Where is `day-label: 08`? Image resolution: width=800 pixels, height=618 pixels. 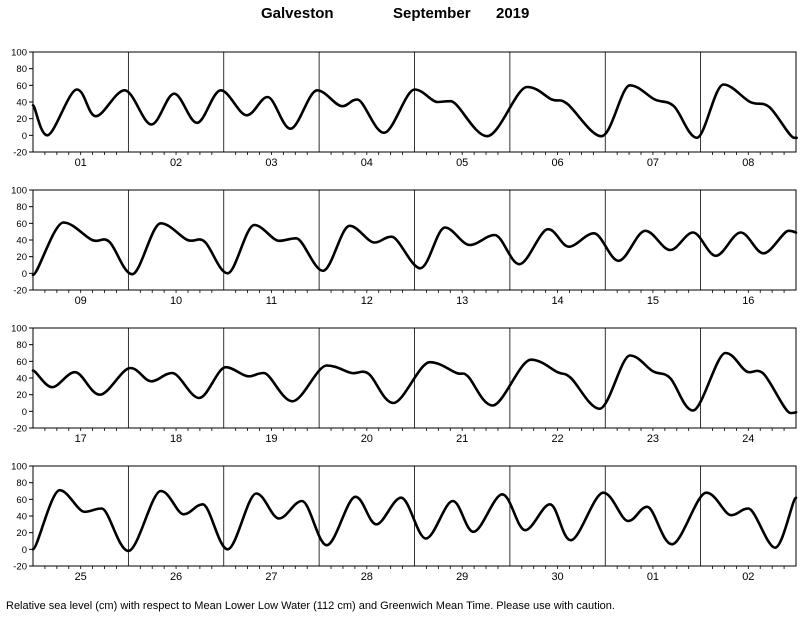
day-label: 08 is located at coordinates (748, 163).